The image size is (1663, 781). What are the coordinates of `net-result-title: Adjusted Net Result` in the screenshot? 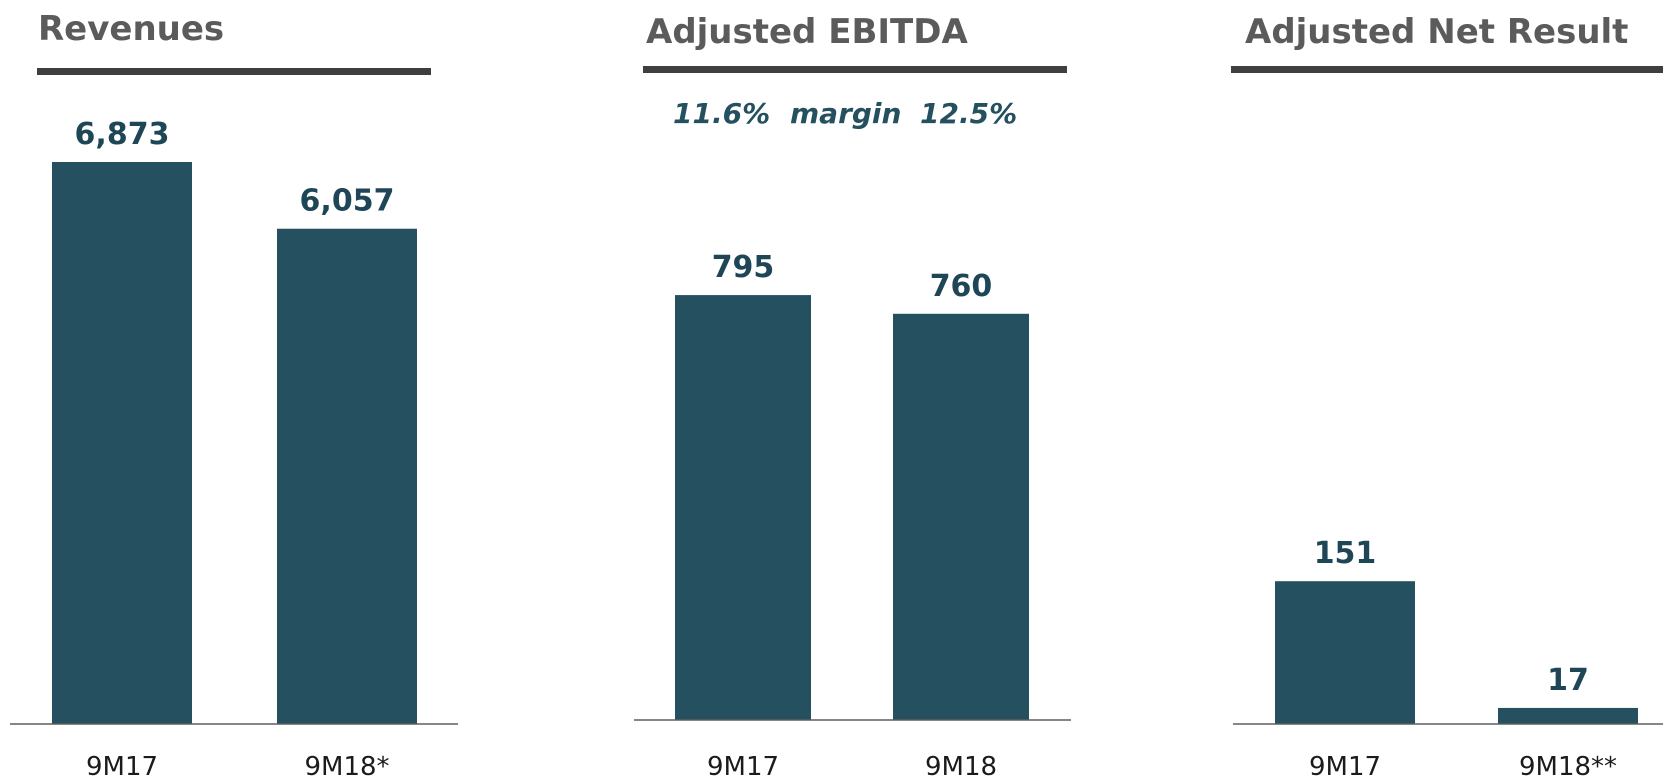 It's located at (1436, 32).